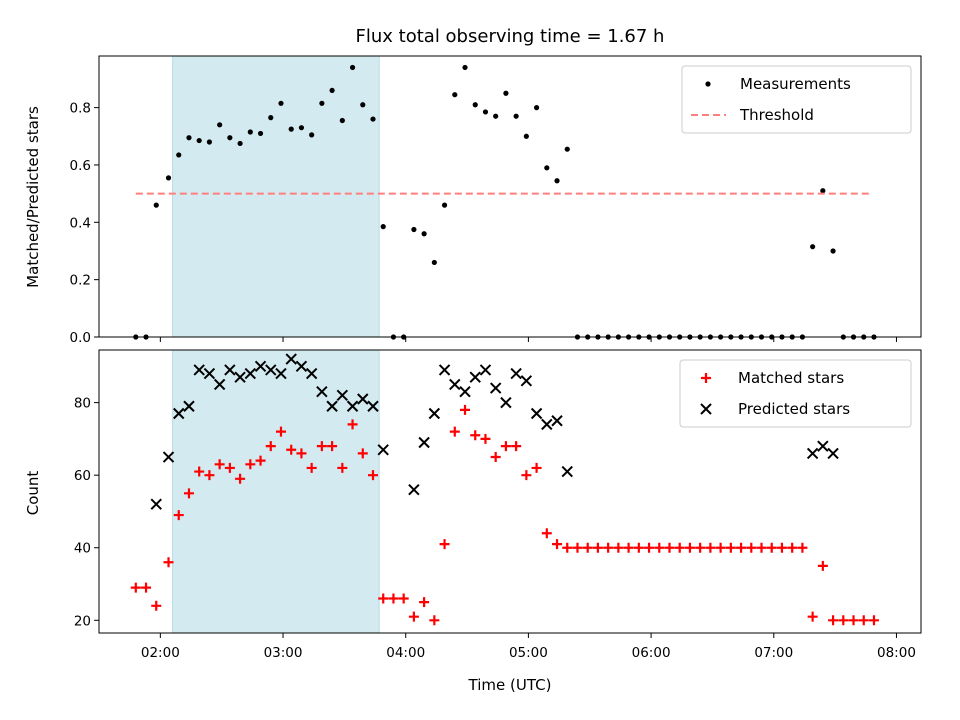 The image size is (960, 720). What do you see at coordinates (80, 281) in the screenshot?
I see `top-y-tick-label: 0.2` at bounding box center [80, 281].